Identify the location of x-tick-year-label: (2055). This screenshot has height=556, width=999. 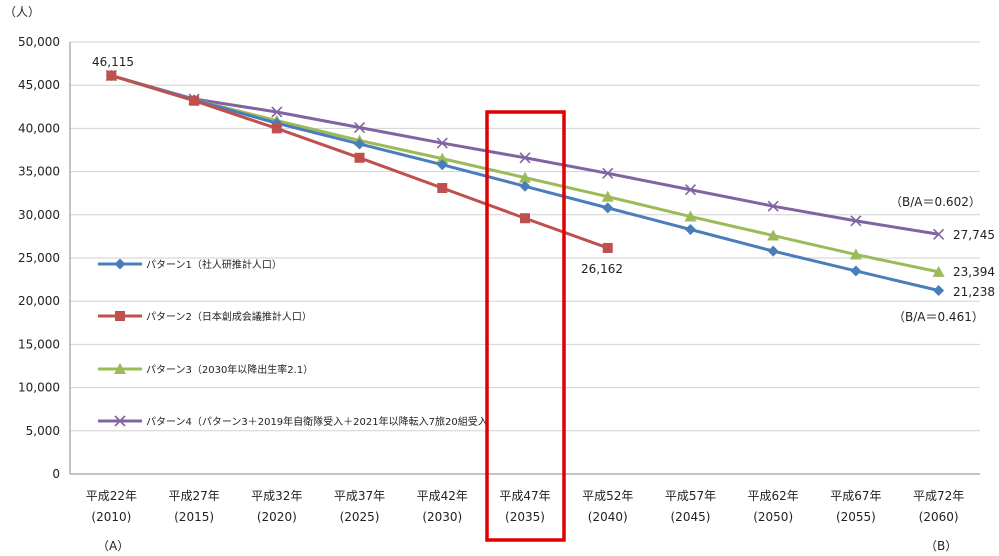
(856, 517).